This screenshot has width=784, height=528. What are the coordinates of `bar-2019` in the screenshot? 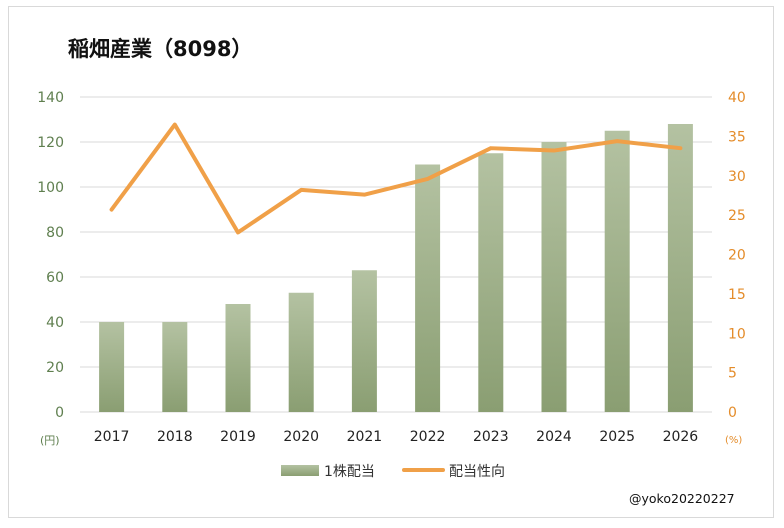 It's located at (238, 358).